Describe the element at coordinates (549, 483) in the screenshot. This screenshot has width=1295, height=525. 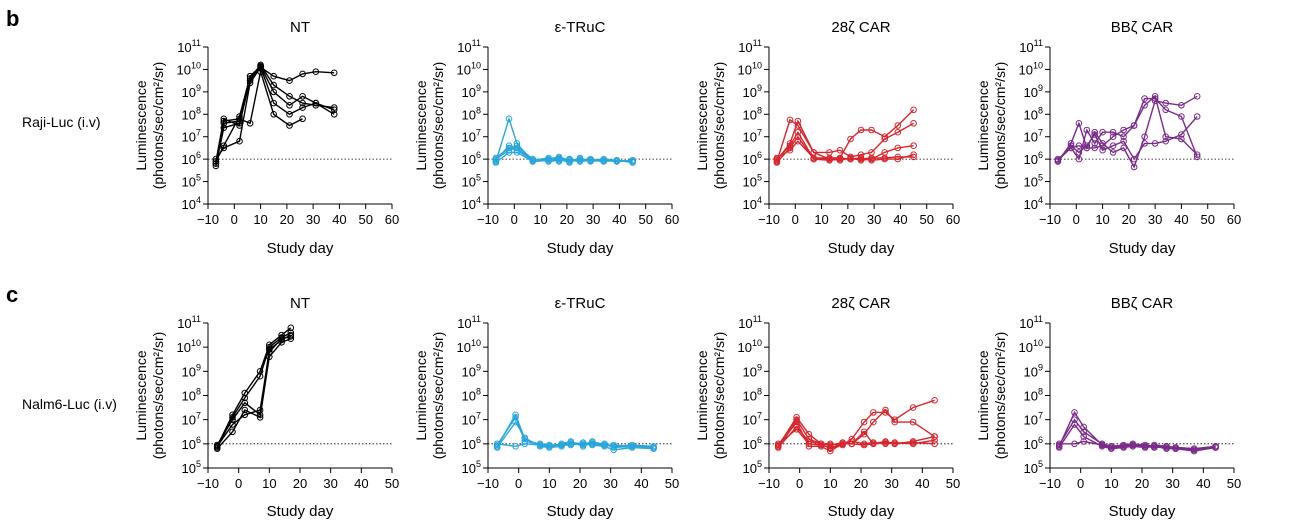
I see `c-eTRuC-xtick-label: 10` at that location.